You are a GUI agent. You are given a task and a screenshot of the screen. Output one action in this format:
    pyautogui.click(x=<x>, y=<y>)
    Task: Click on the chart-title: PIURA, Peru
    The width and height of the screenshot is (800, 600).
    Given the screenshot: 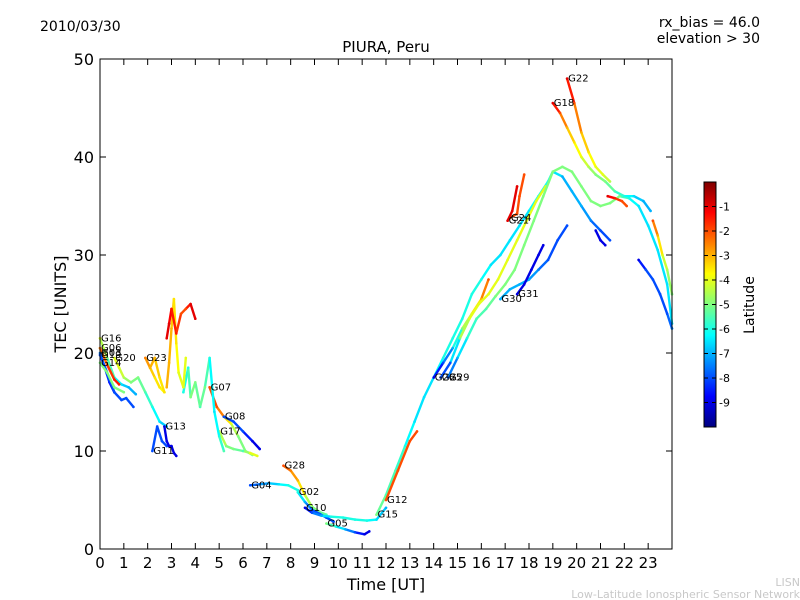 What is the action you would take?
    pyautogui.click(x=385, y=47)
    